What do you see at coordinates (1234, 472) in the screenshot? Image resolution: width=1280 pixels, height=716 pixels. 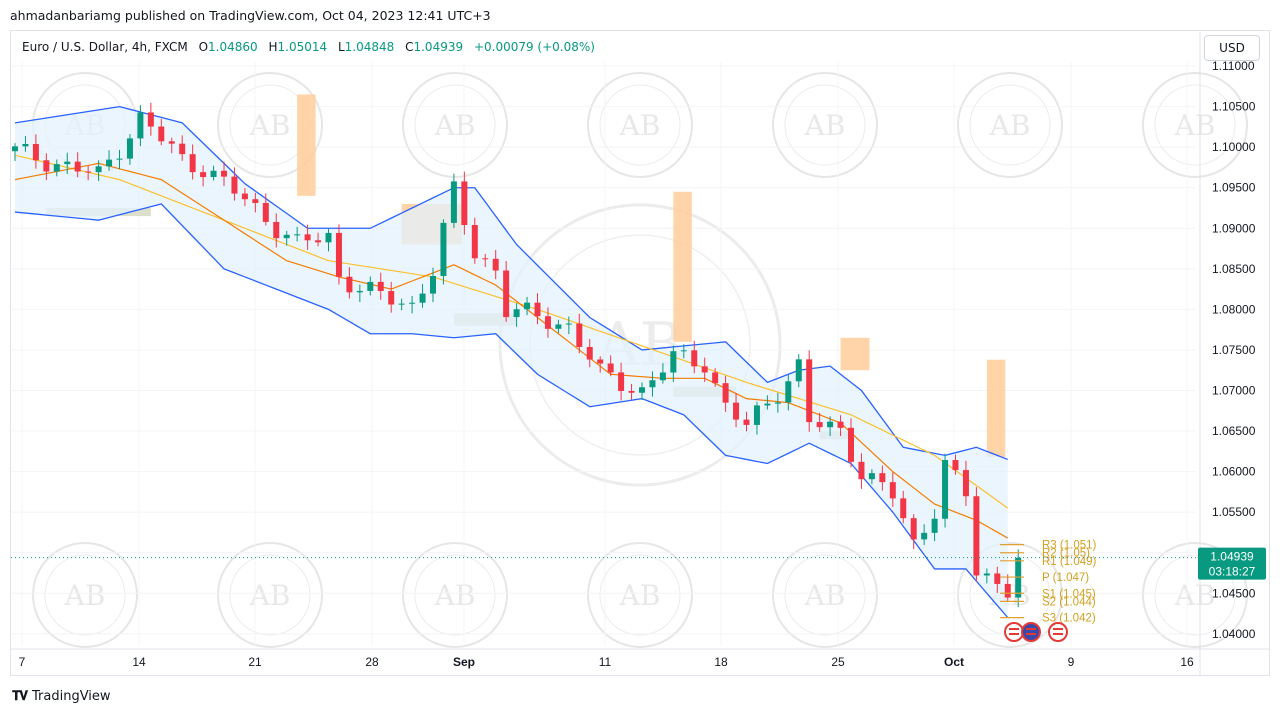 I see `y-tick-label: 1.06000` at bounding box center [1234, 472].